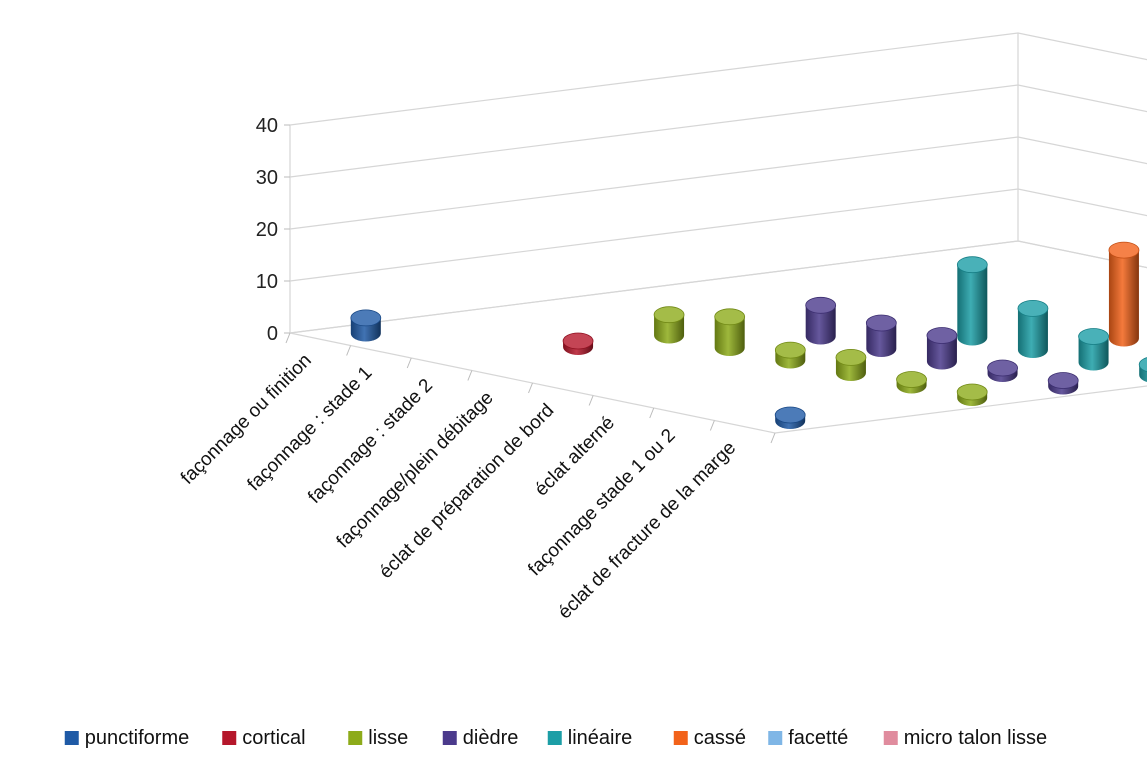 This screenshot has width=1147, height=769. I want to click on legend-item: linéaire, so click(589, 738).